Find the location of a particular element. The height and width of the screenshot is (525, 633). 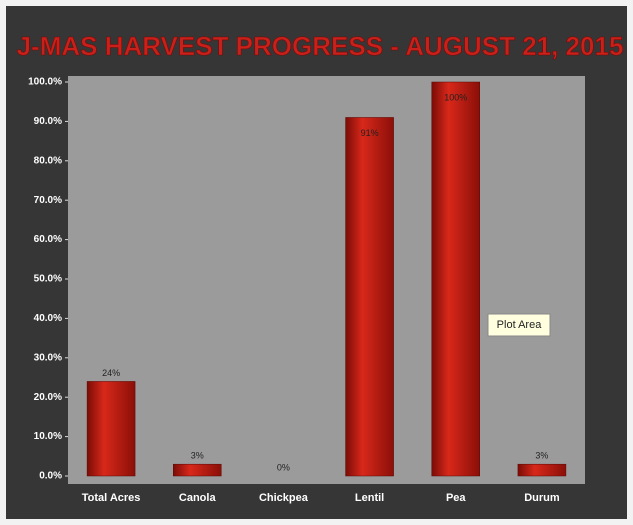

data-label: 0% is located at coordinates (283, 467).